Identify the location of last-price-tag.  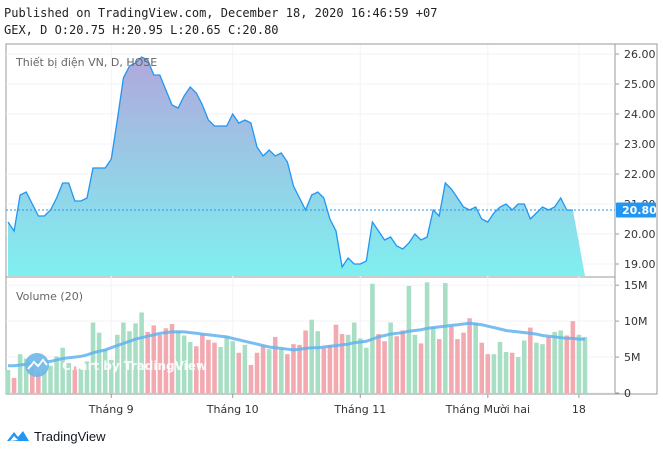
(636, 210).